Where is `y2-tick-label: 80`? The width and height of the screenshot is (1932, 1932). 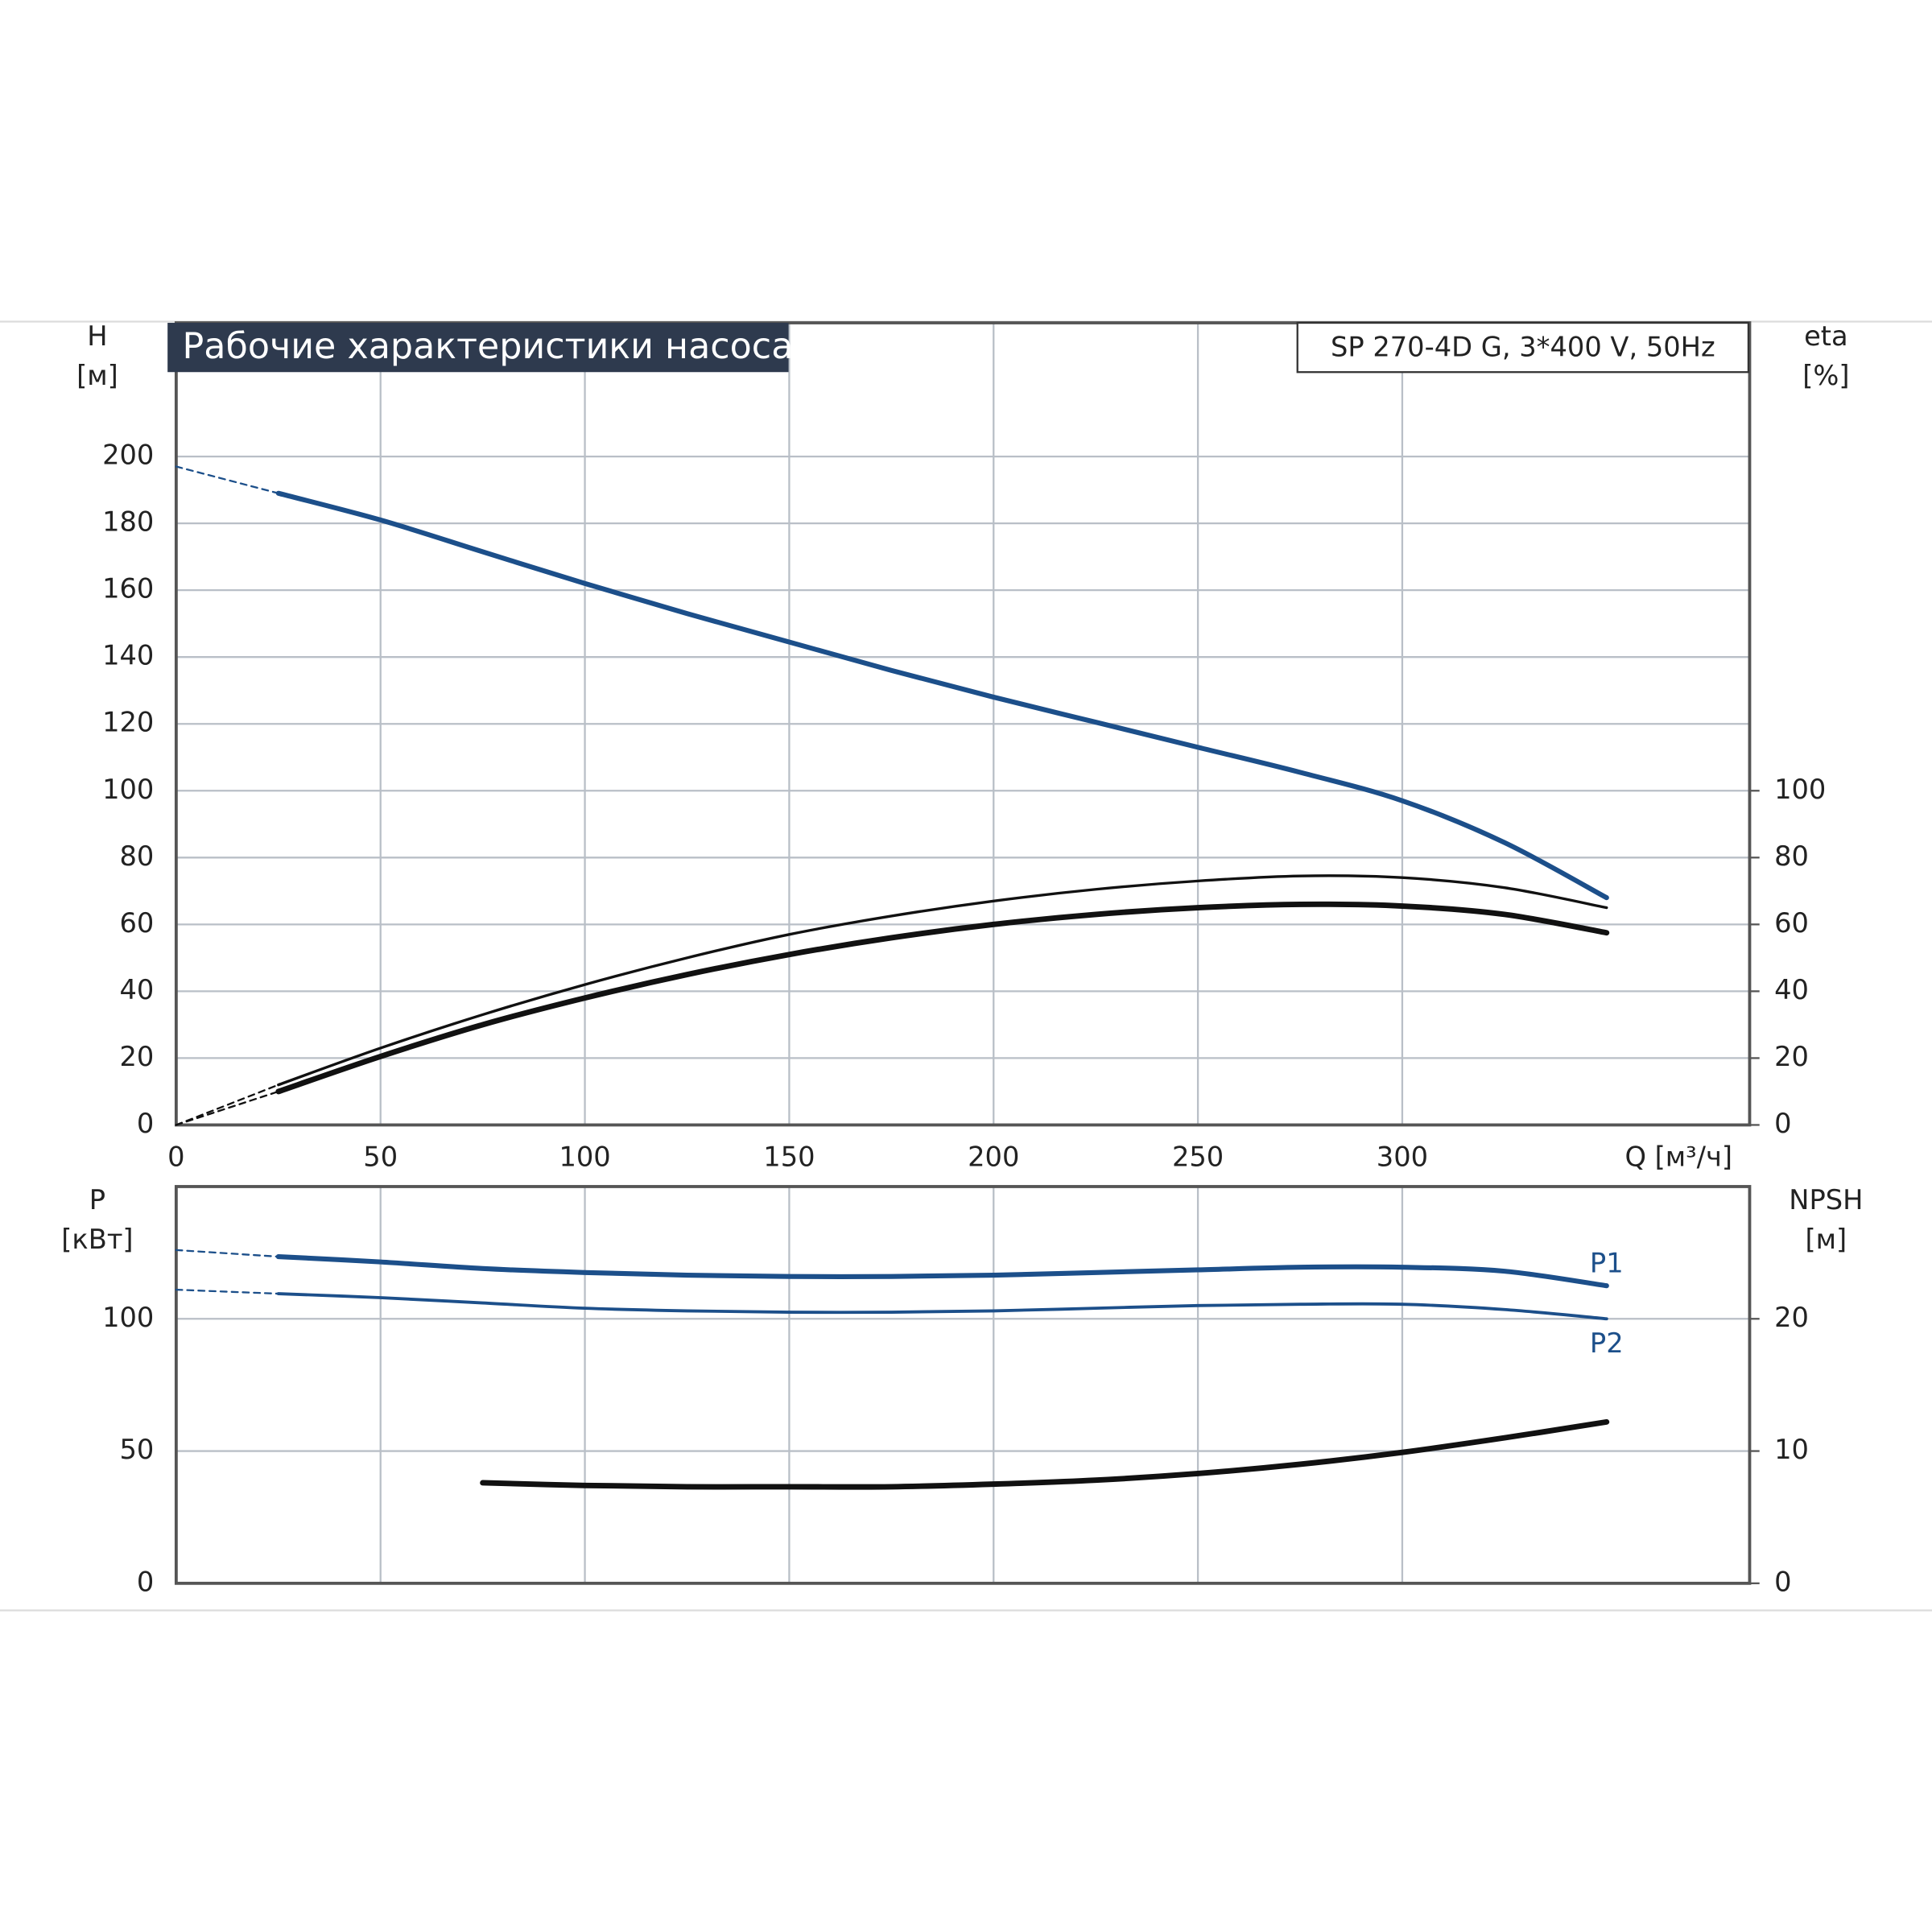 y2-tick-label: 80 is located at coordinates (1791, 856).